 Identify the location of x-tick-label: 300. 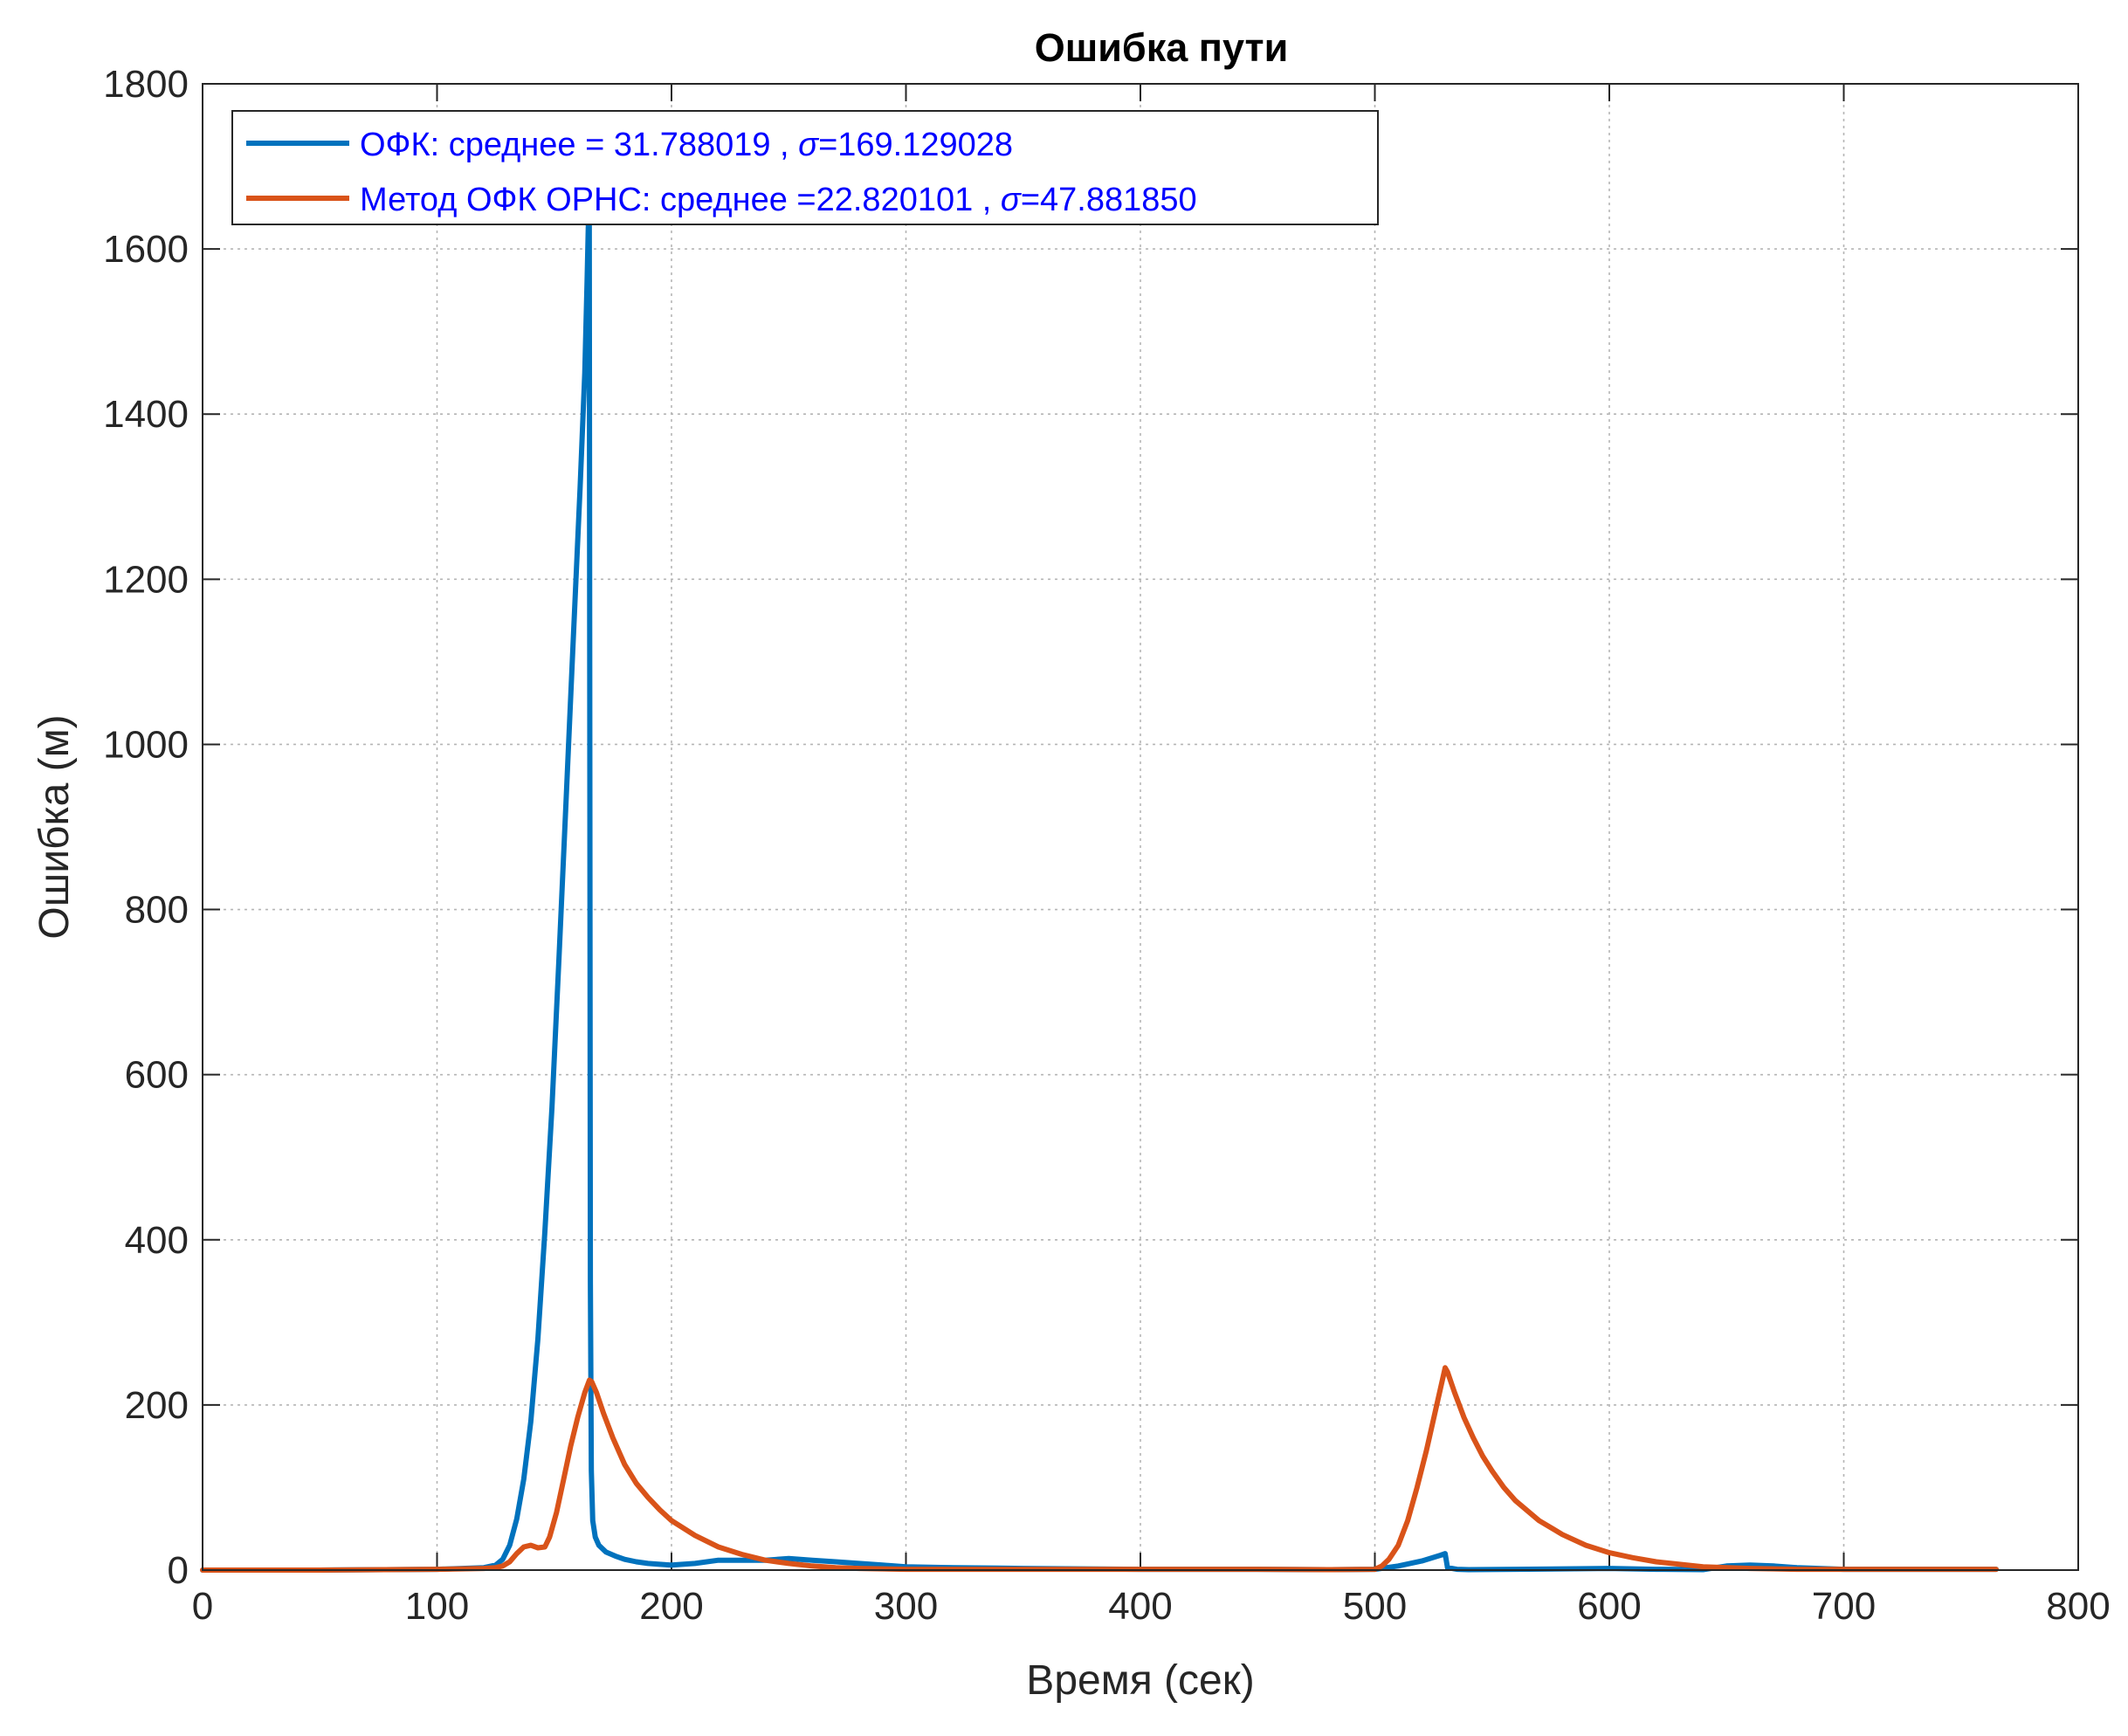
(906, 1606).